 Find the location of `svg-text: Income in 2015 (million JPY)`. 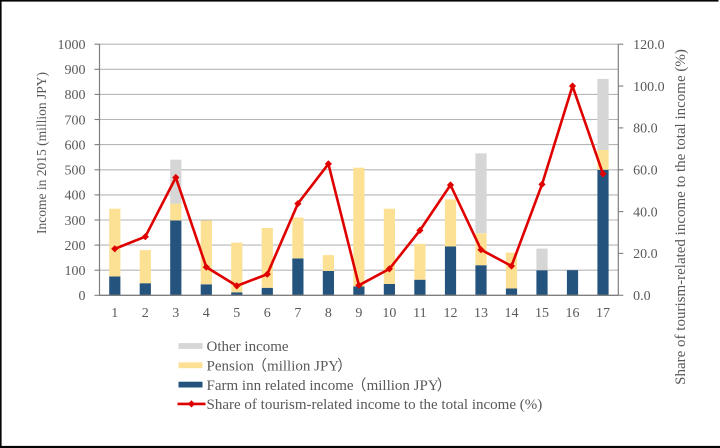

svg-text: Income in 2015 (million JPY) is located at coordinates (41, 153).